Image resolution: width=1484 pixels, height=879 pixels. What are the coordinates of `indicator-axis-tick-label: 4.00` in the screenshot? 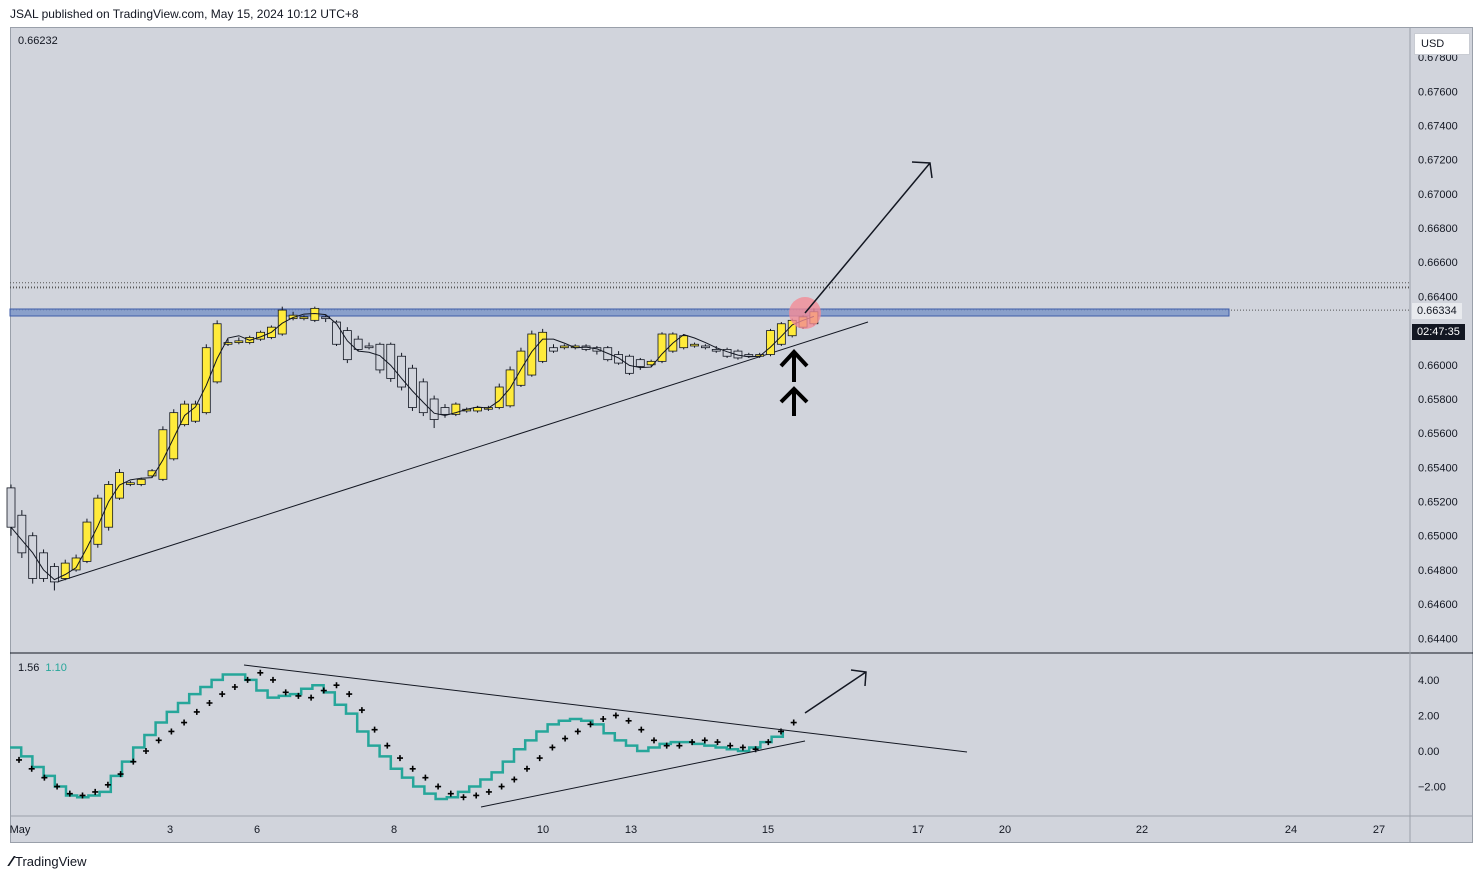 It's located at (1428, 681).